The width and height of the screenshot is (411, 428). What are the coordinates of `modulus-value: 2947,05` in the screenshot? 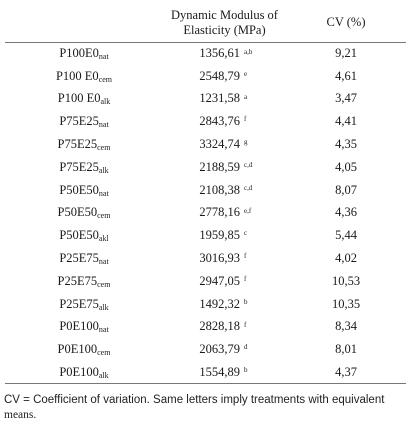 It's located at (219, 280).